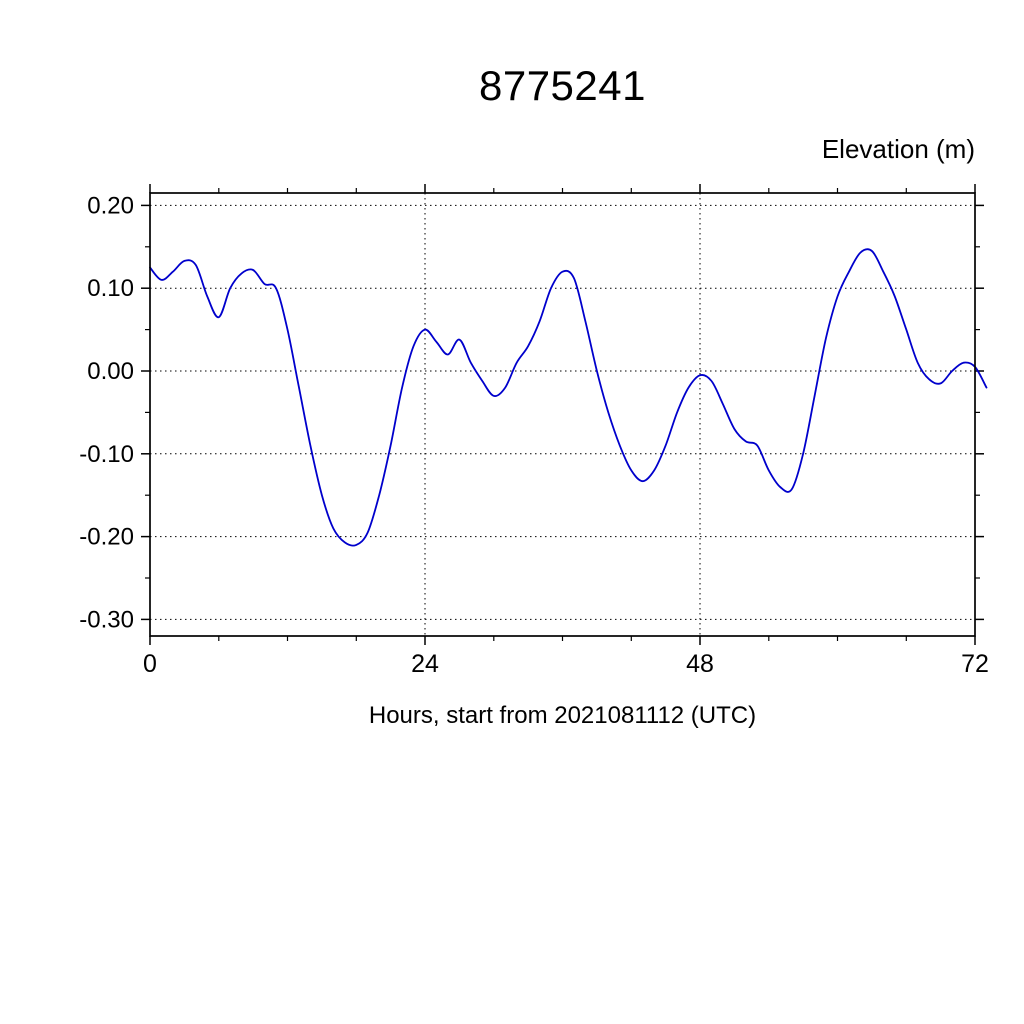 The height and width of the screenshot is (1024, 1024). What do you see at coordinates (110, 371) in the screenshot?
I see `y-tick-label: 0.00` at bounding box center [110, 371].